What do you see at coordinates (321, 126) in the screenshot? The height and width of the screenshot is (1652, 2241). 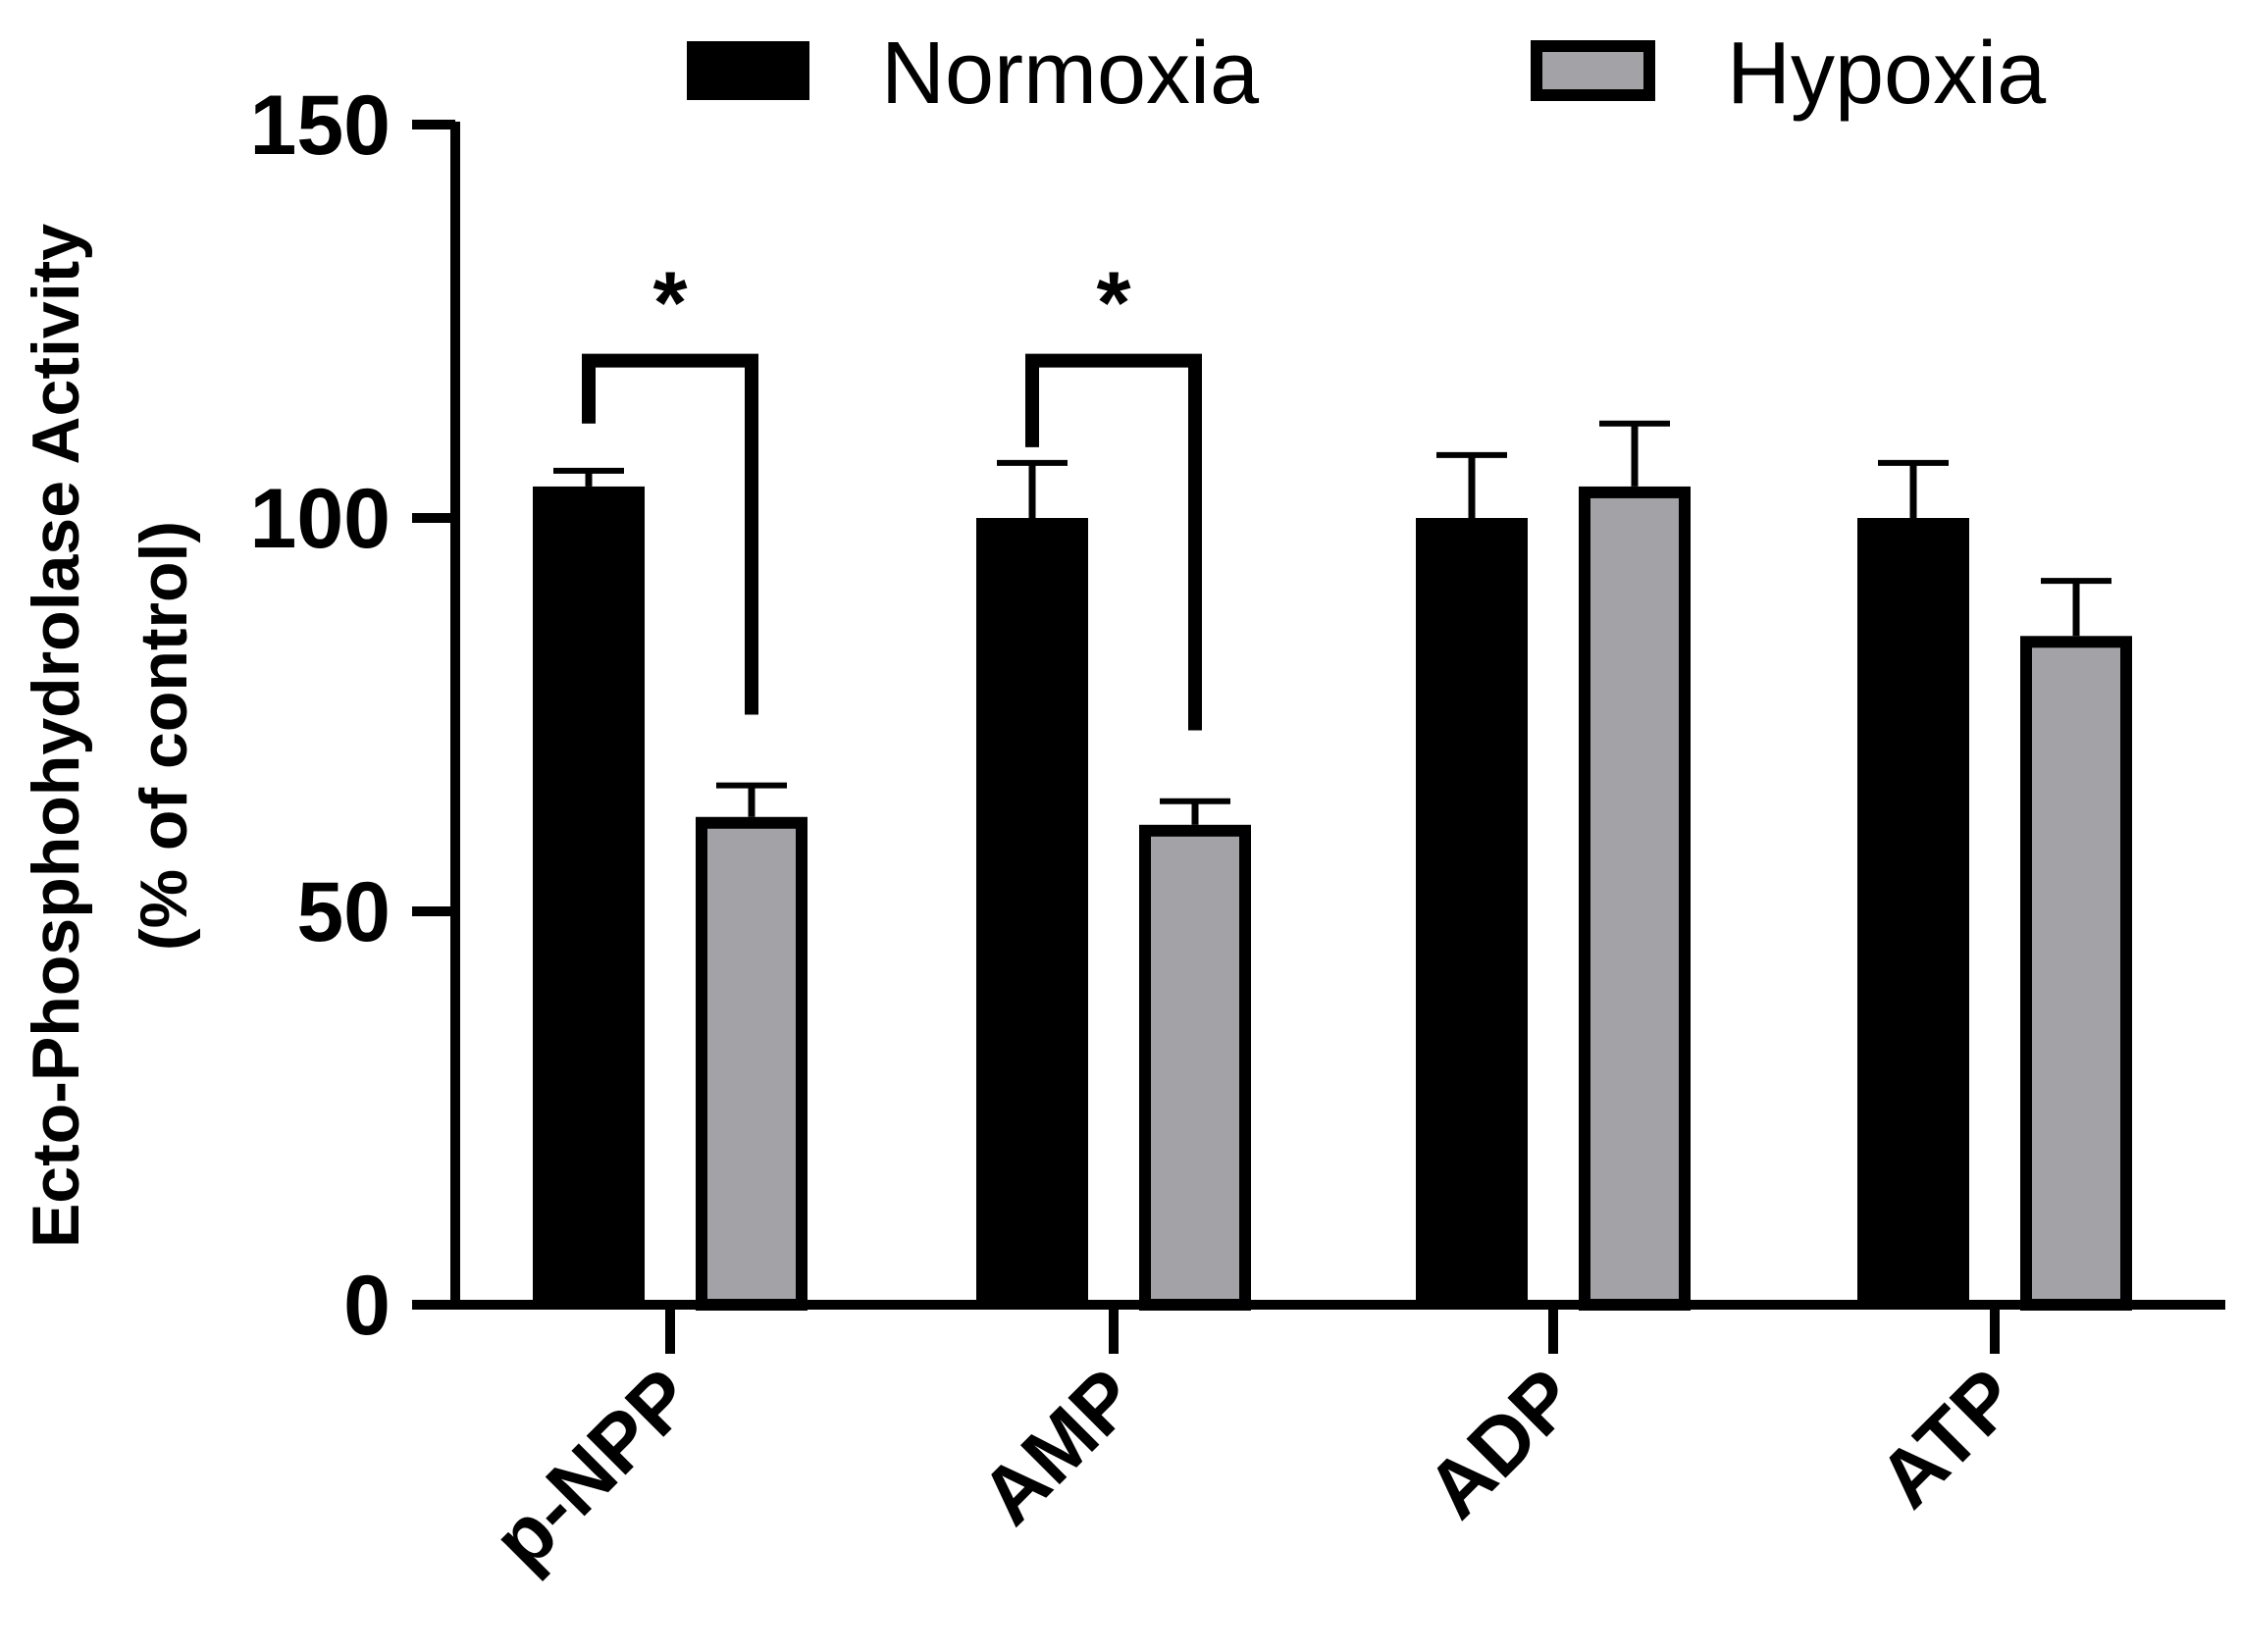 I see `y-tick-label: 150` at bounding box center [321, 126].